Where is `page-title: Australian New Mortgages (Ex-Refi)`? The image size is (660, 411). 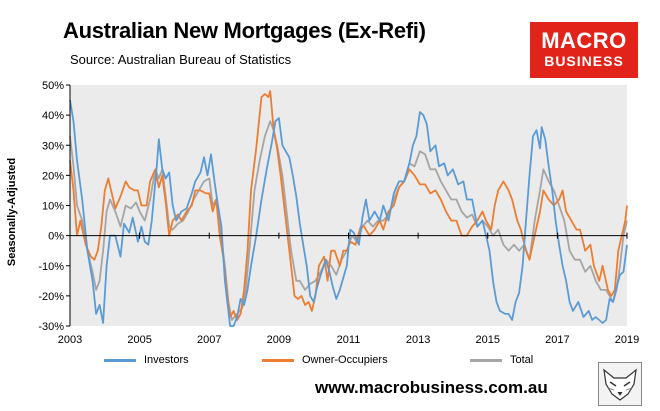
page-title: Australian New Mortgages (Ex-Refi) is located at coordinates (244, 30).